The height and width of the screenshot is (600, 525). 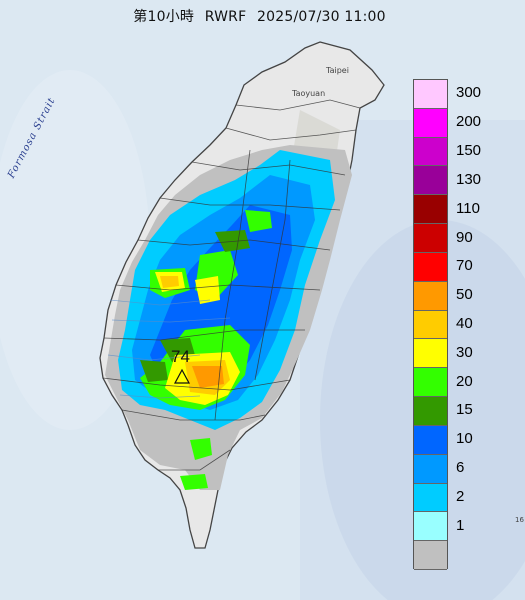 What do you see at coordinates (460, 525) in the screenshot?
I see `legend-label: 1` at bounding box center [460, 525].